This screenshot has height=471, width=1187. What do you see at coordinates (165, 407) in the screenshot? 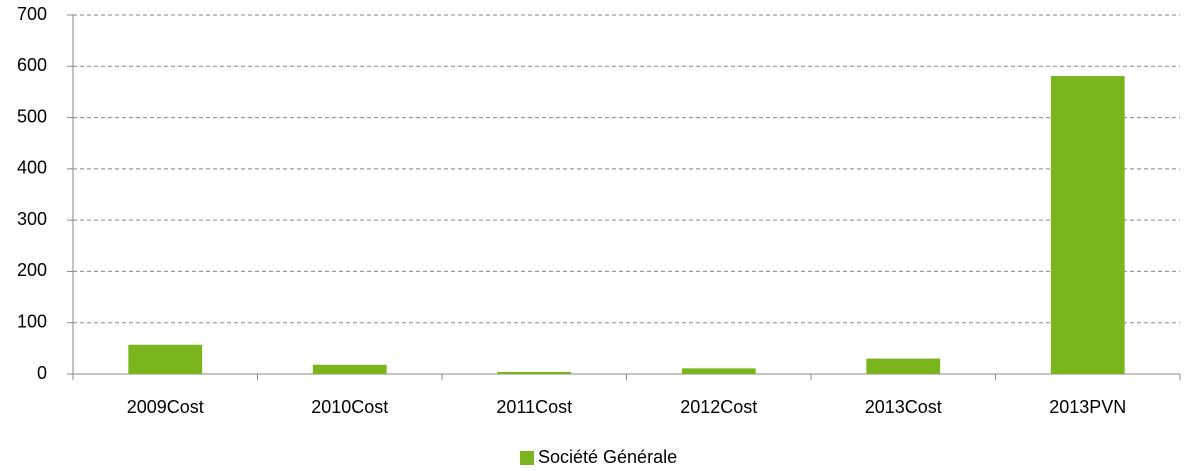
I see `x-tick-label: 2009Cost` at bounding box center [165, 407].